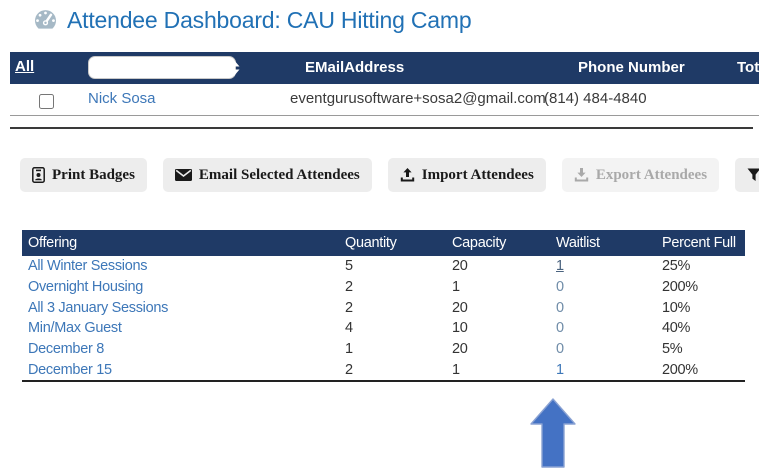 Image resolution: width=759 pixels, height=472 pixels. I want to click on print-badges-label: Print Badges, so click(93, 174).